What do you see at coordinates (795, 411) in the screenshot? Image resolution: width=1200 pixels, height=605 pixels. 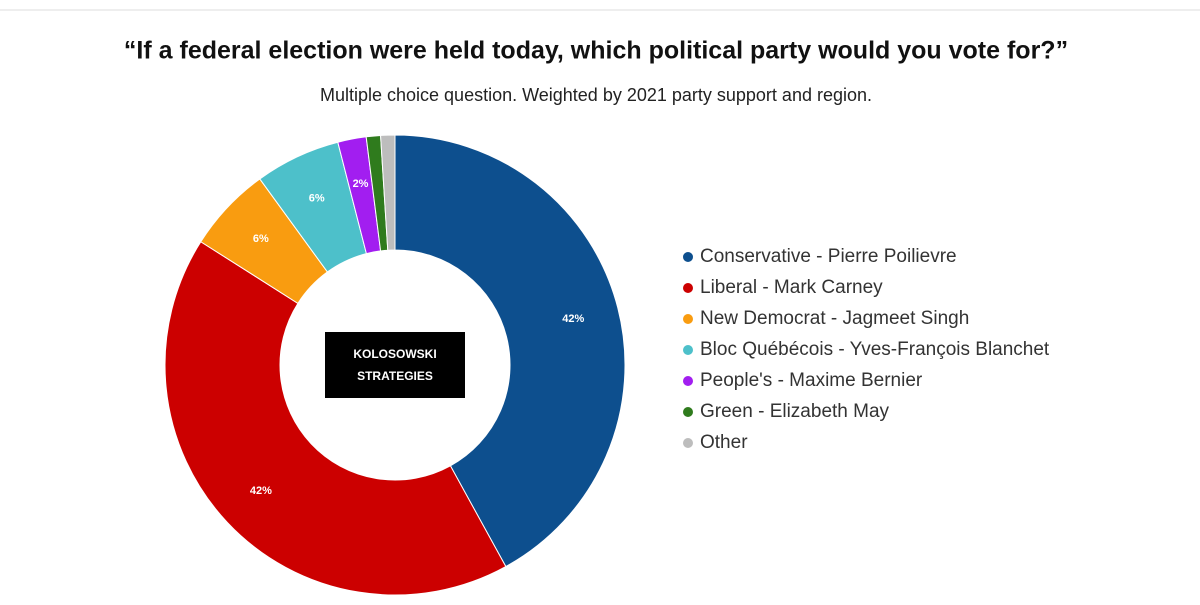 I see `legend-label: Green - Elizabeth May` at bounding box center [795, 411].